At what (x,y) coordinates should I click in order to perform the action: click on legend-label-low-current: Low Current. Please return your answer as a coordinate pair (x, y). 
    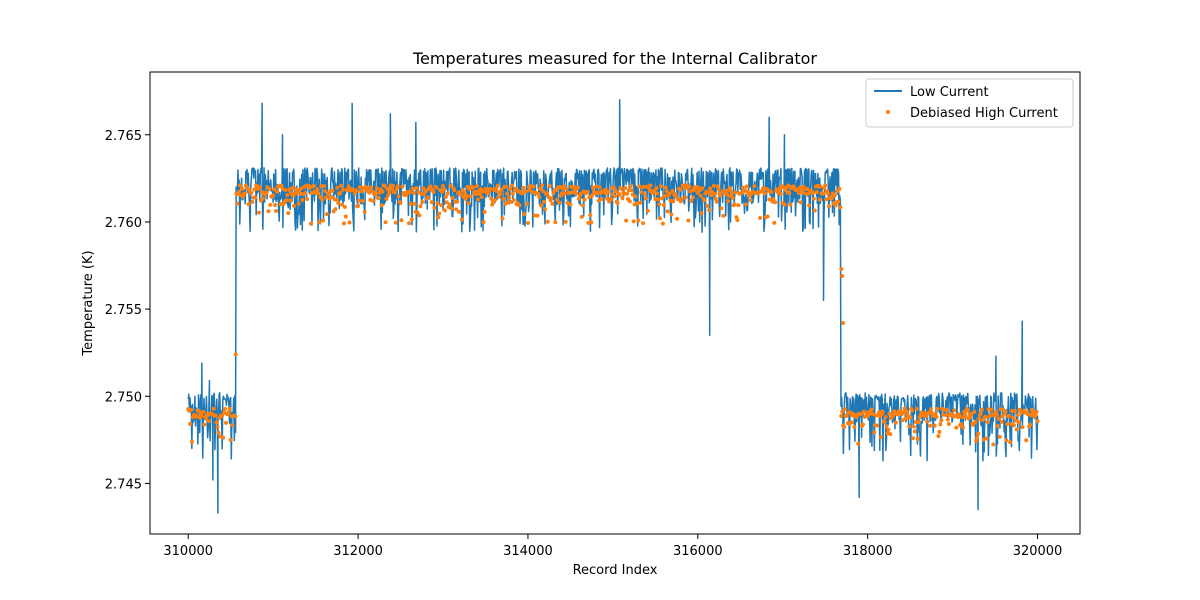
    Looking at the image, I should click on (949, 92).